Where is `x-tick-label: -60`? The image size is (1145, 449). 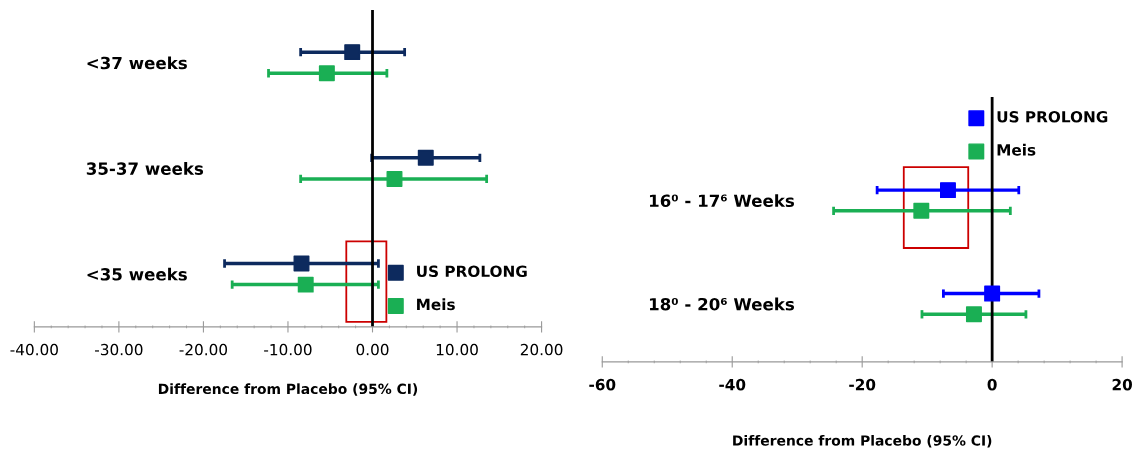 x-tick-label: -60 is located at coordinates (602, 384).